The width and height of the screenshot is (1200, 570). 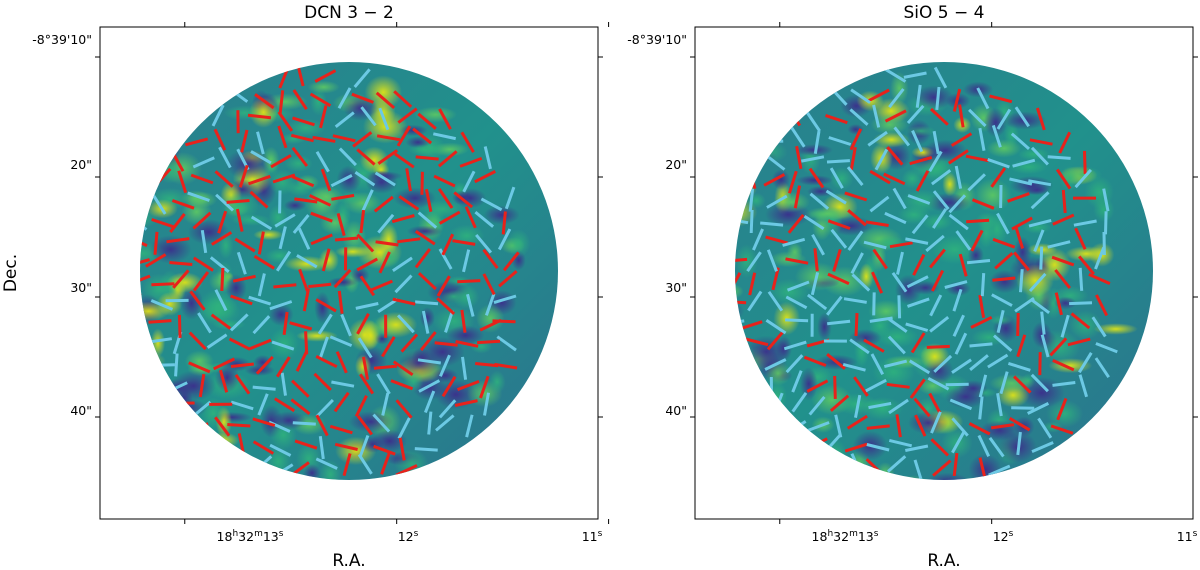 I want to click on y-tick-label: 40", so click(x=676, y=410).